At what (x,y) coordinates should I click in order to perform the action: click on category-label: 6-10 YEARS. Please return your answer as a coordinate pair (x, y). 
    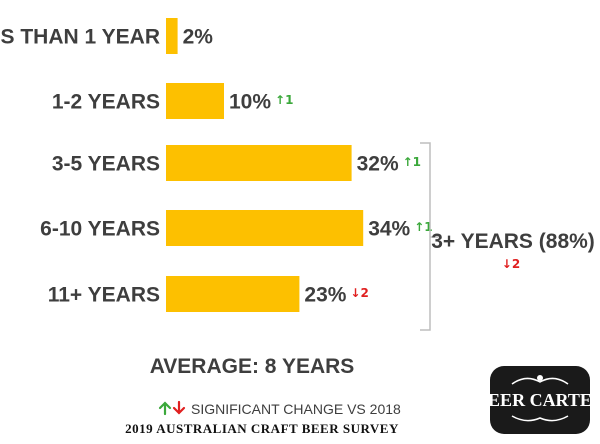
    Looking at the image, I should click on (100, 229).